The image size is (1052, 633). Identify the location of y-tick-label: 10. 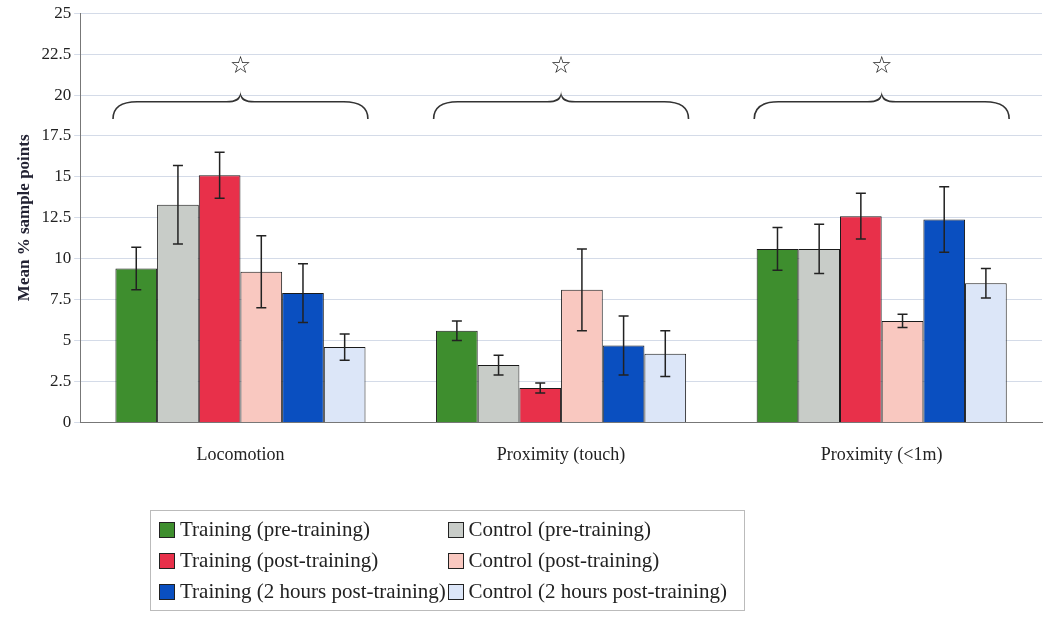
(63, 258).